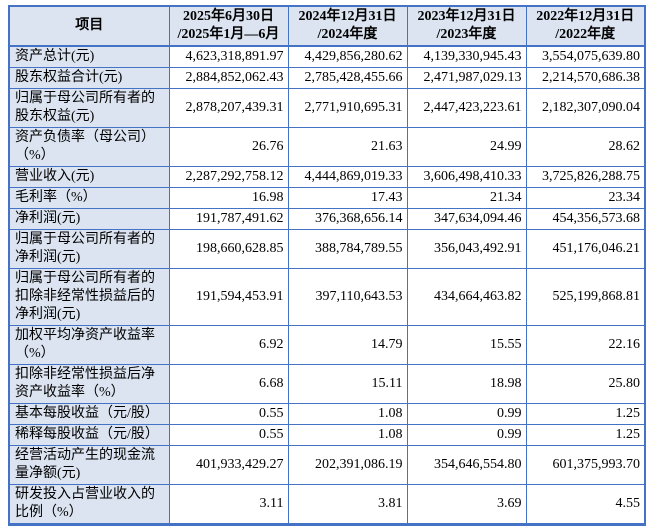  I want to click on cell-value: 3,725,826,288.75, so click(585, 177).